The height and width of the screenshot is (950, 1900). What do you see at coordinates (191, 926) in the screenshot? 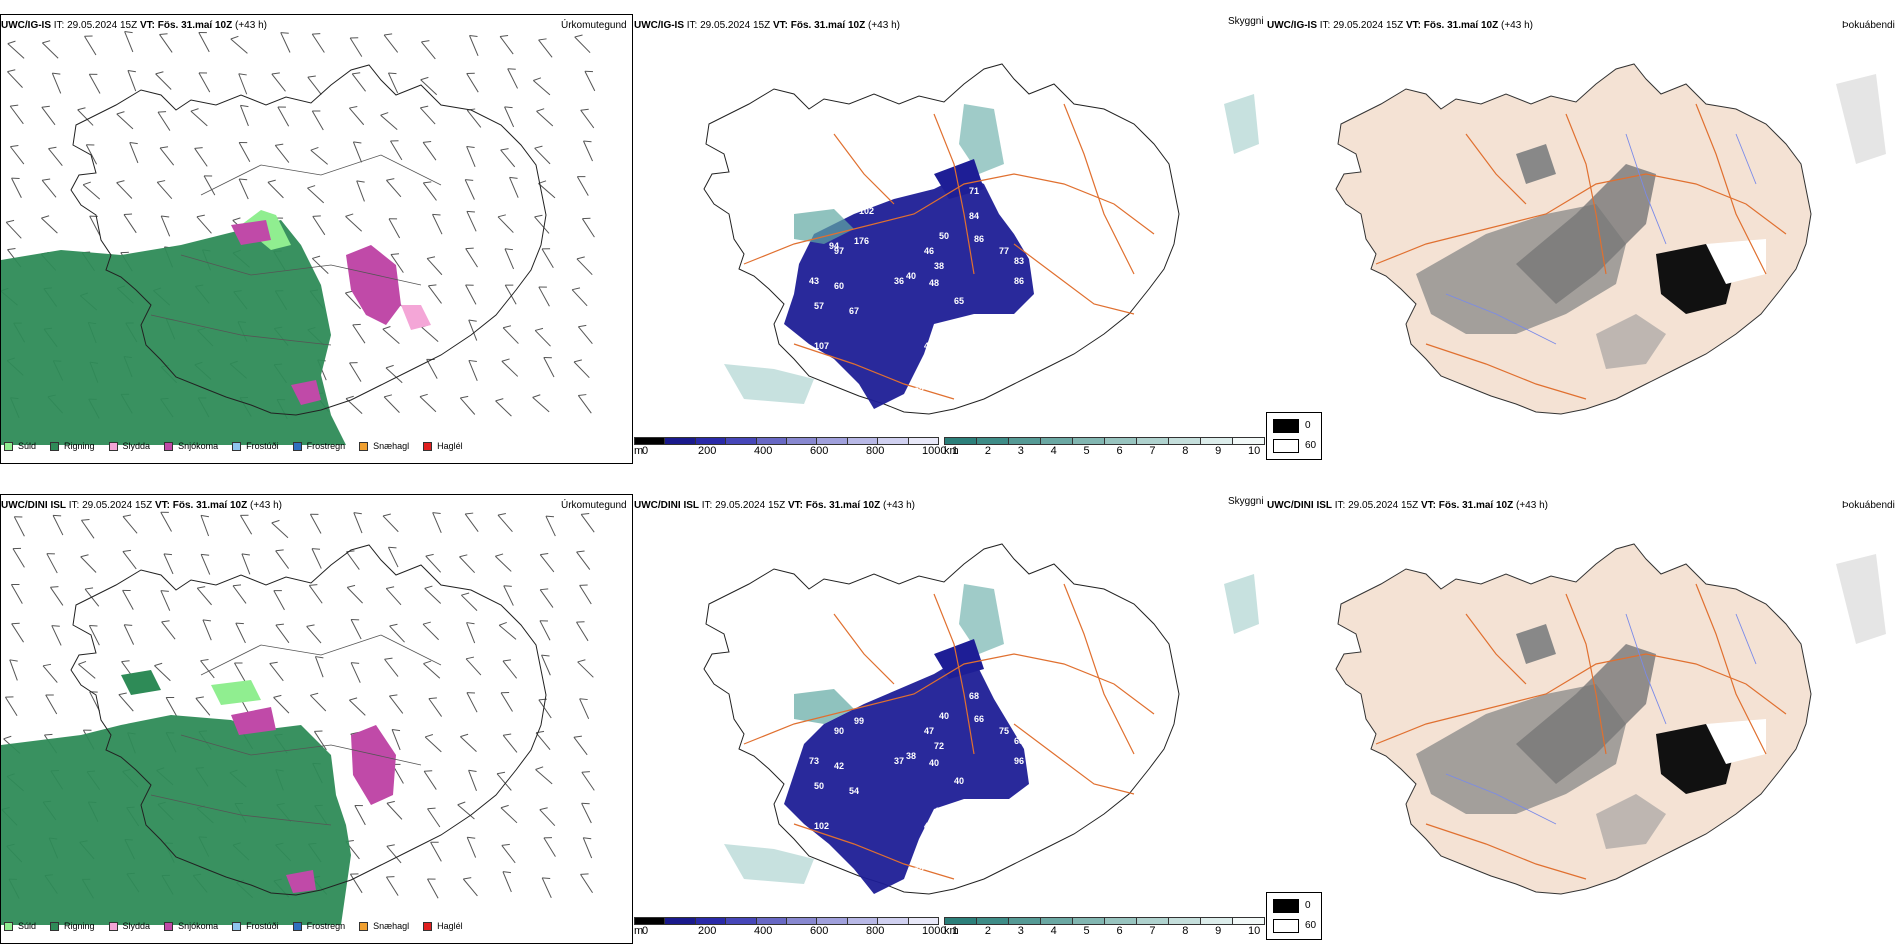
I see `legend-item: Snjókoma` at bounding box center [191, 926].